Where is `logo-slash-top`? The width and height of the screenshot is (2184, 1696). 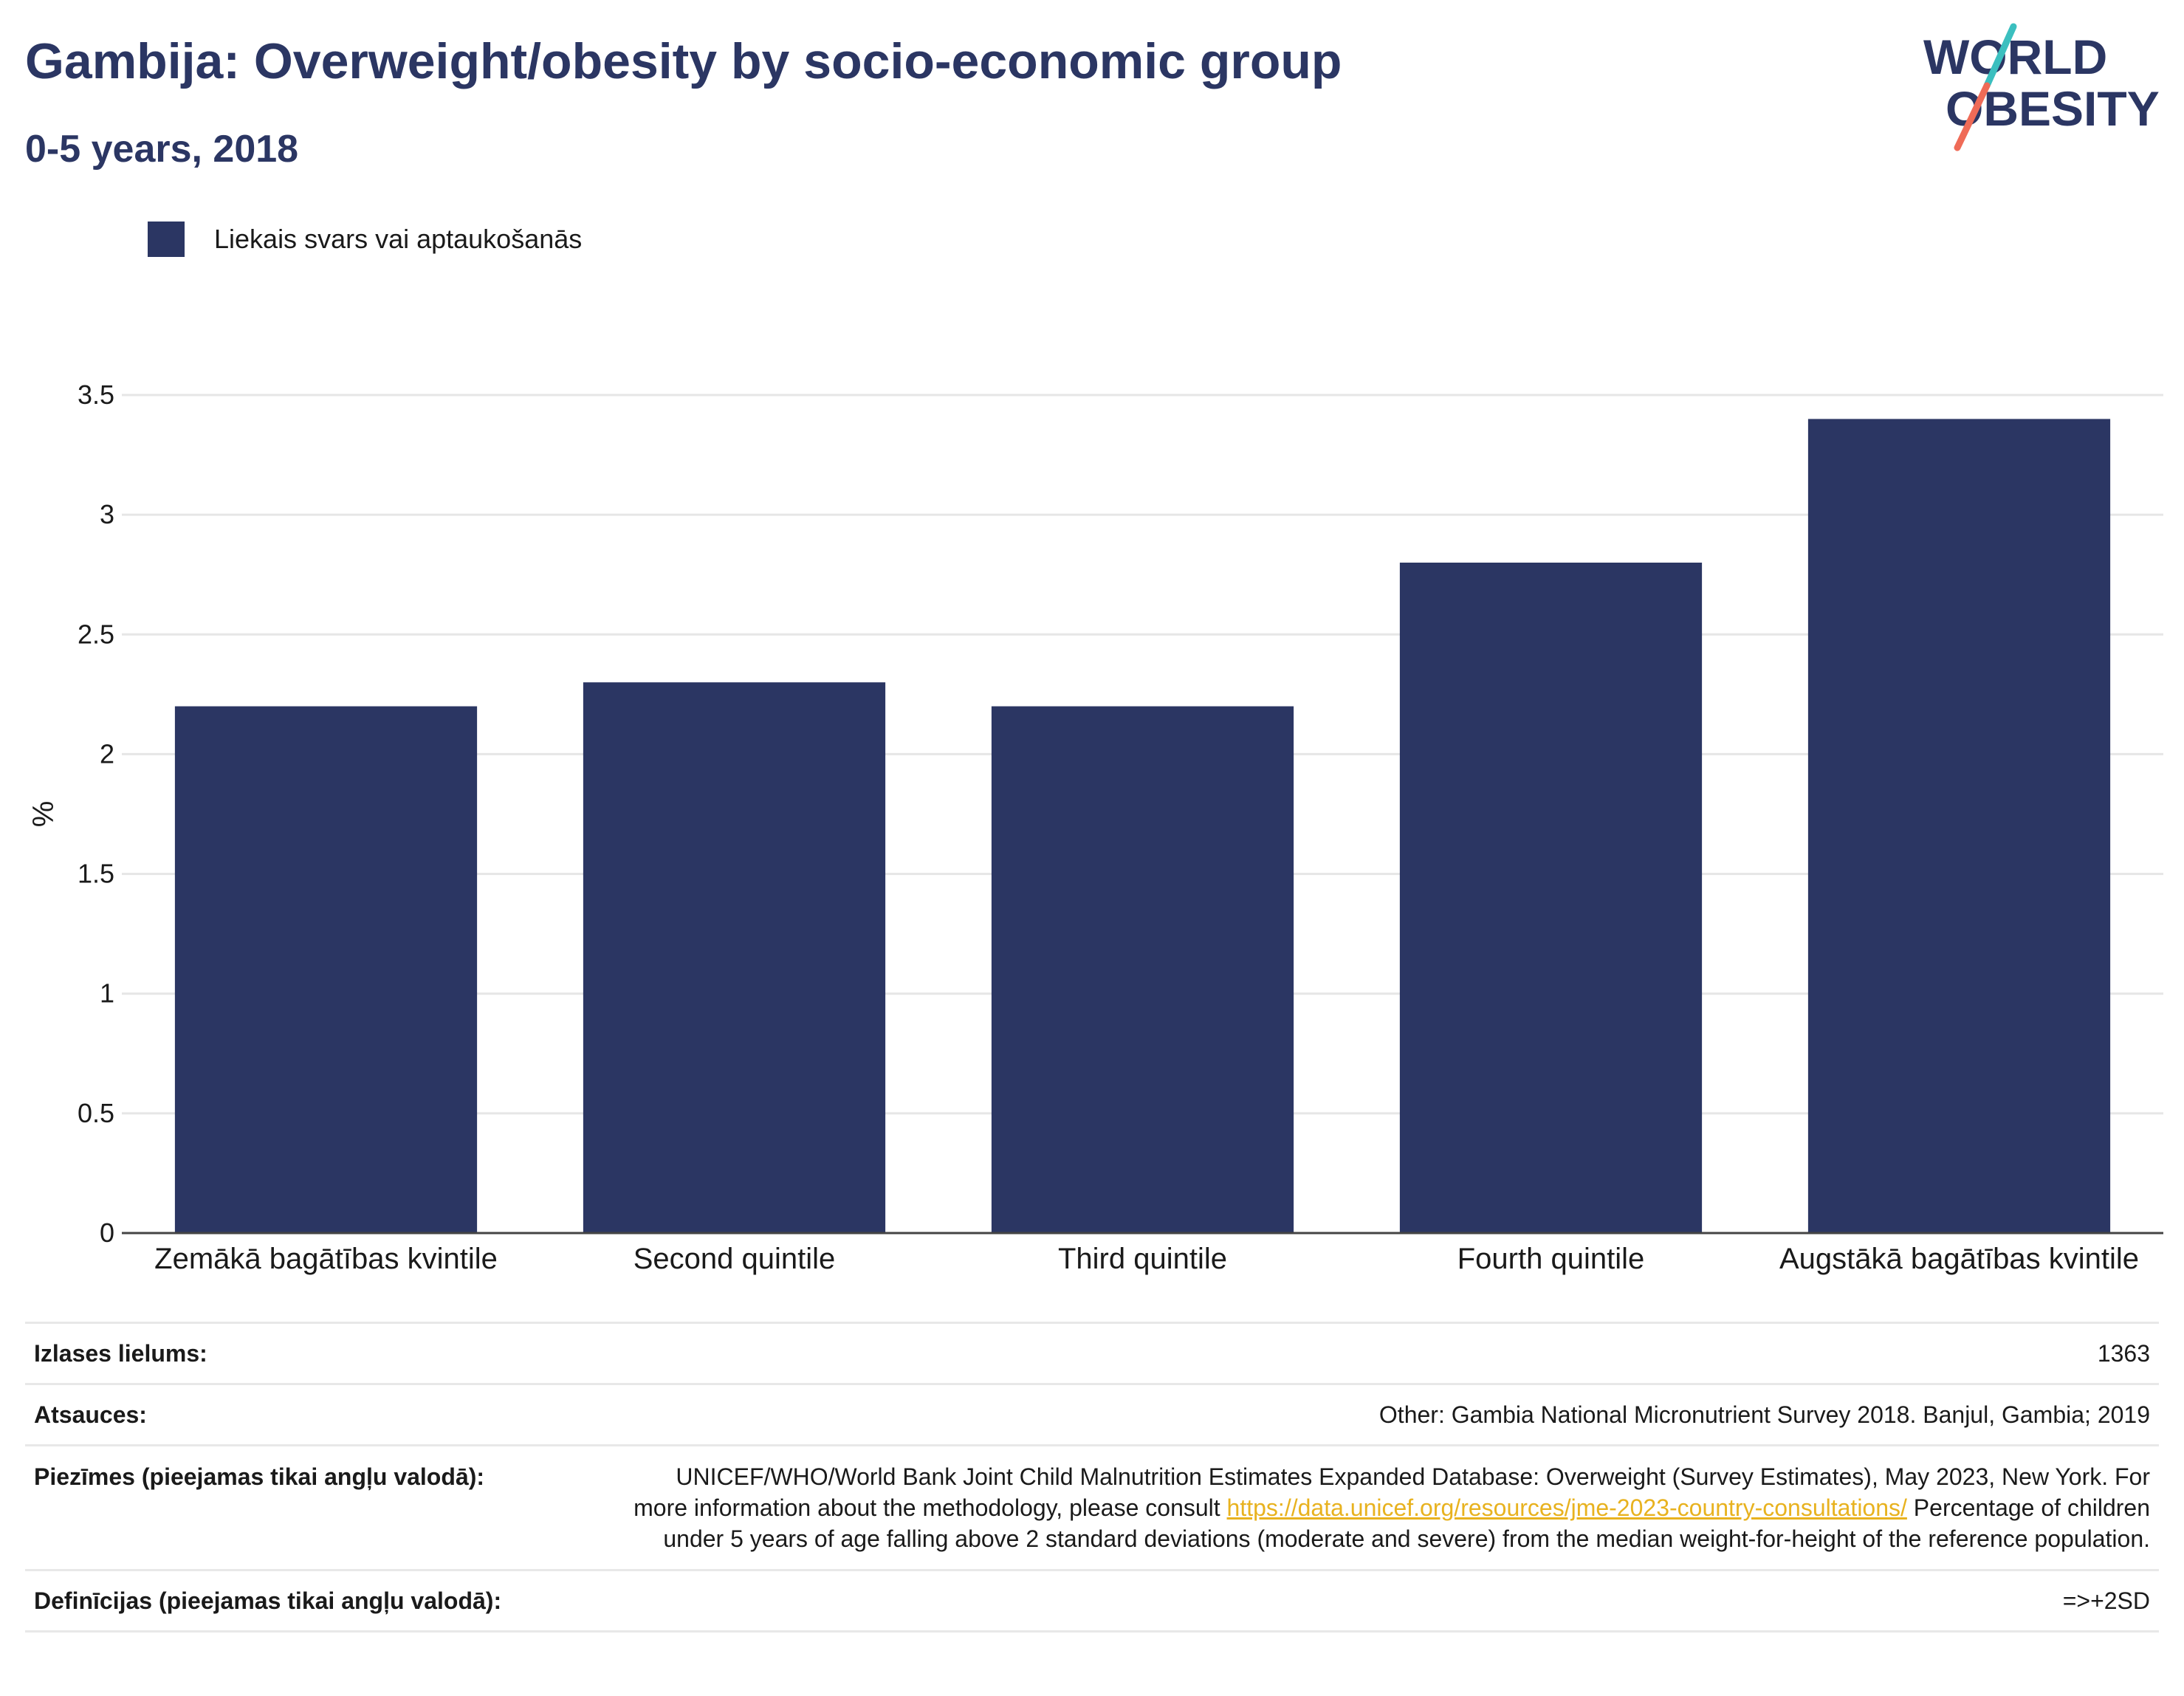
logo-slash-top is located at coordinates (2000, 56).